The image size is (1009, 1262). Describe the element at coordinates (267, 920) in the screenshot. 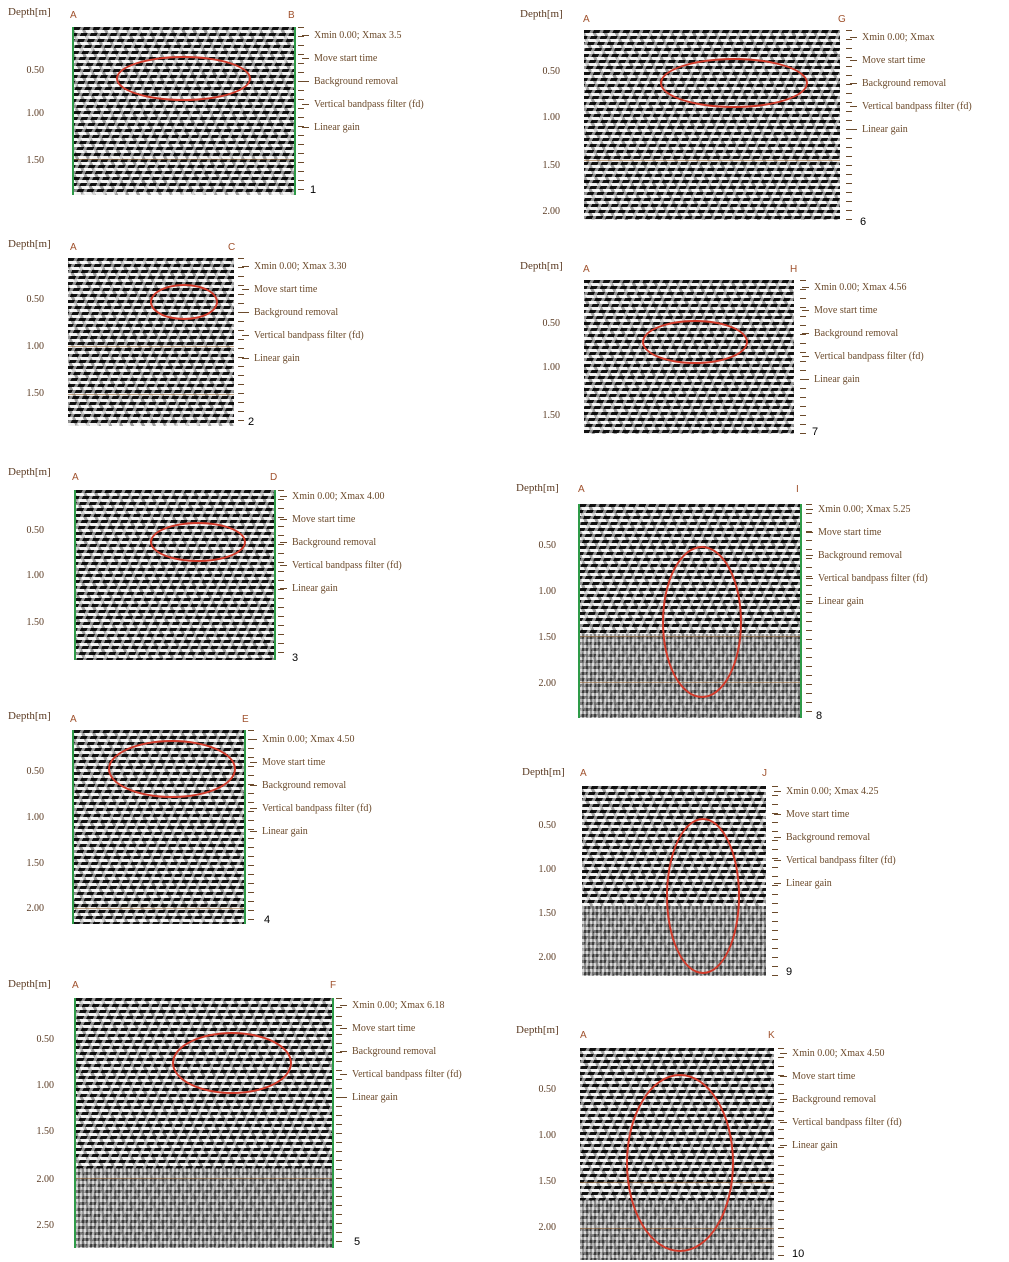

I see `panel-number: 4` at that location.